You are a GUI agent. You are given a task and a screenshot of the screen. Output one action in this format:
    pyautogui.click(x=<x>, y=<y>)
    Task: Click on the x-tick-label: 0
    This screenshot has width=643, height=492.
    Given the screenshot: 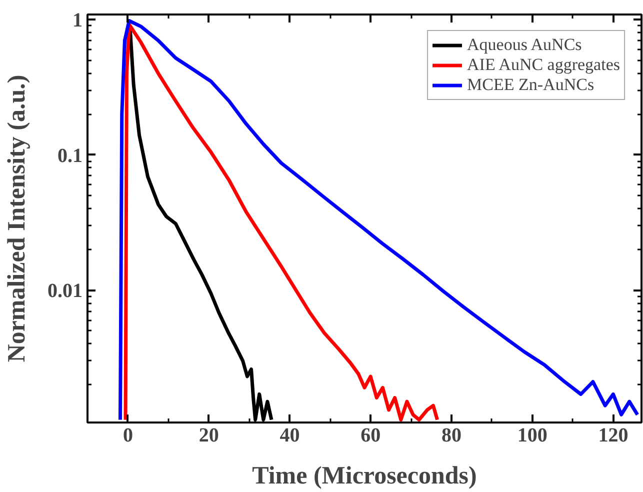 What is the action you would take?
    pyautogui.click(x=127, y=435)
    